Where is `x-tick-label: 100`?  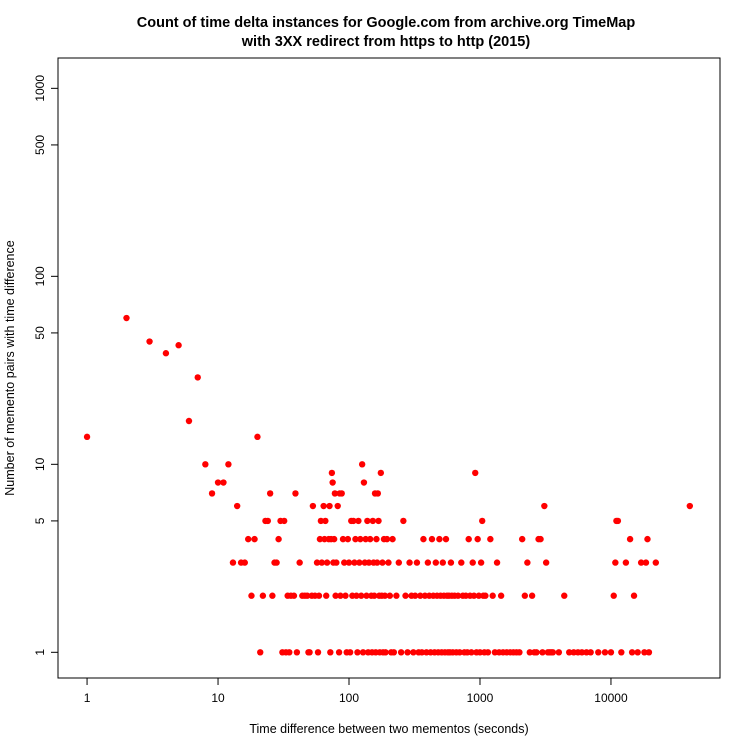
x-tick-label: 100 is located at coordinates (349, 698).